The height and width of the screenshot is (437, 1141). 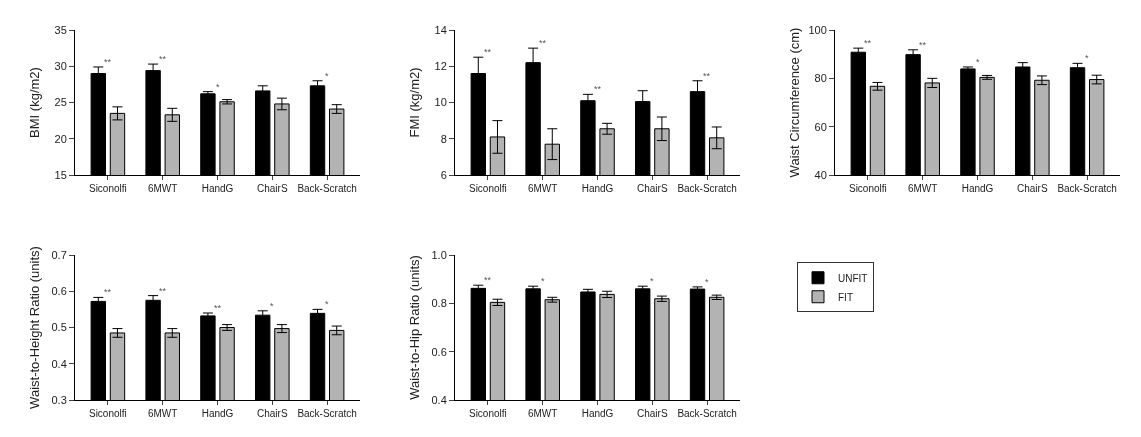 I want to click on y-tick-label: 12, so click(x=440, y=66).